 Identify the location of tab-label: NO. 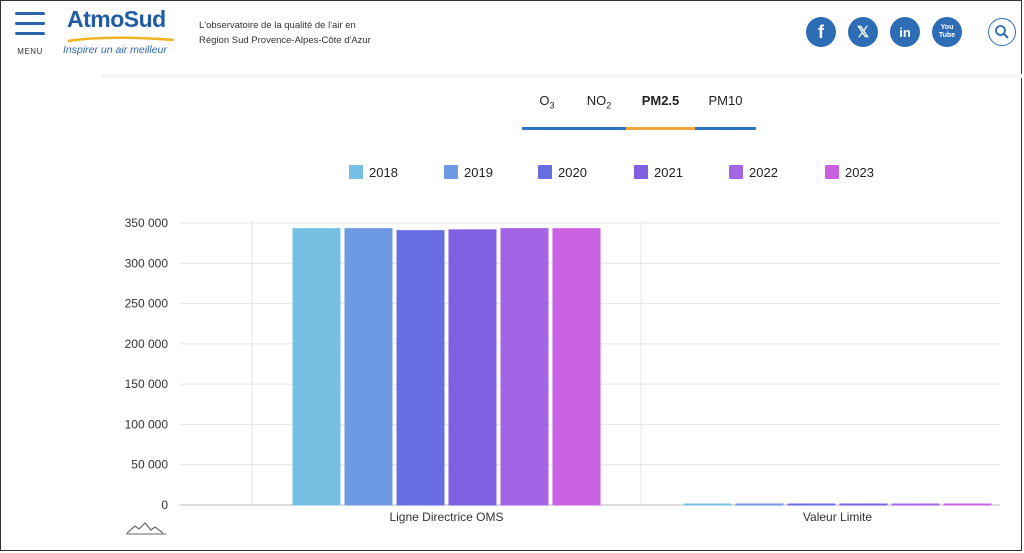
(596, 100).